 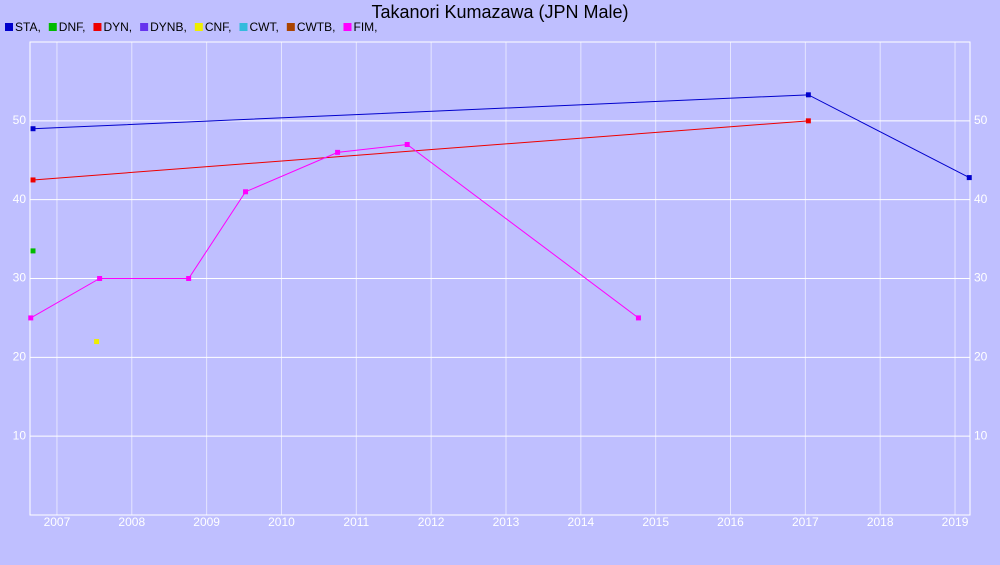 I want to click on legend-label: DYN,, so click(x=117, y=27).